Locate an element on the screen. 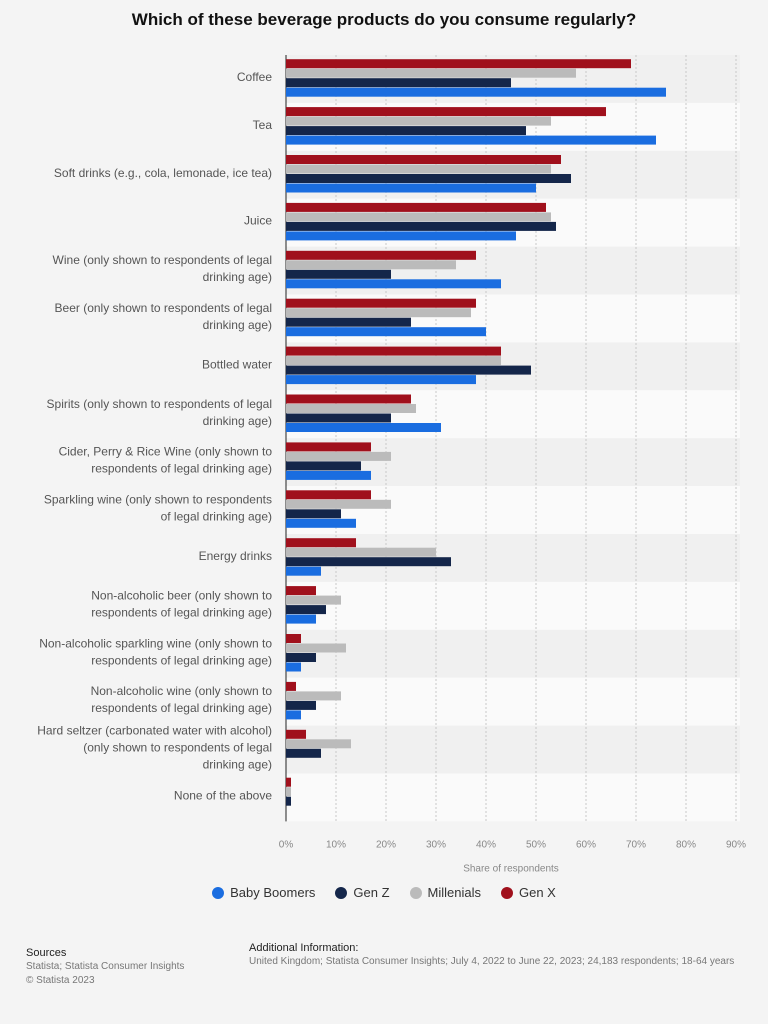 The image size is (768, 1024). legend-item-gen-x: Gen X is located at coordinates (528, 892).